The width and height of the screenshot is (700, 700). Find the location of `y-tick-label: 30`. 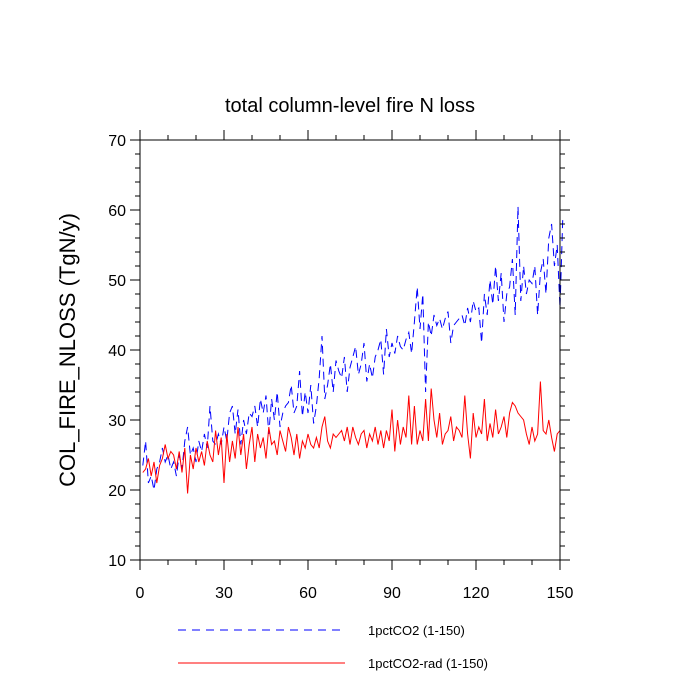

y-tick-label: 30 is located at coordinates (117, 421).